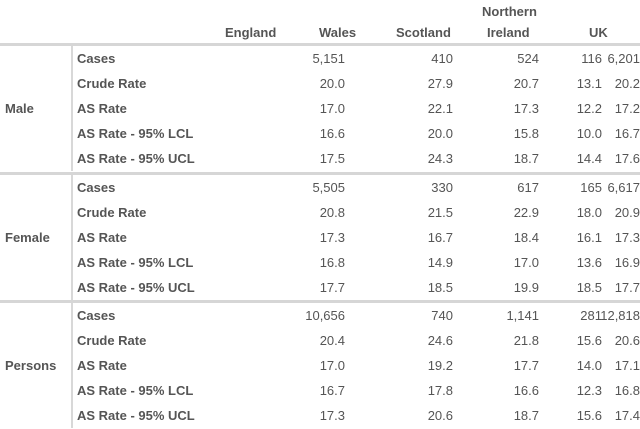 This screenshot has width=640, height=429. Describe the element at coordinates (325, 315) in the screenshot. I see `cell-england: 10,656` at that location.